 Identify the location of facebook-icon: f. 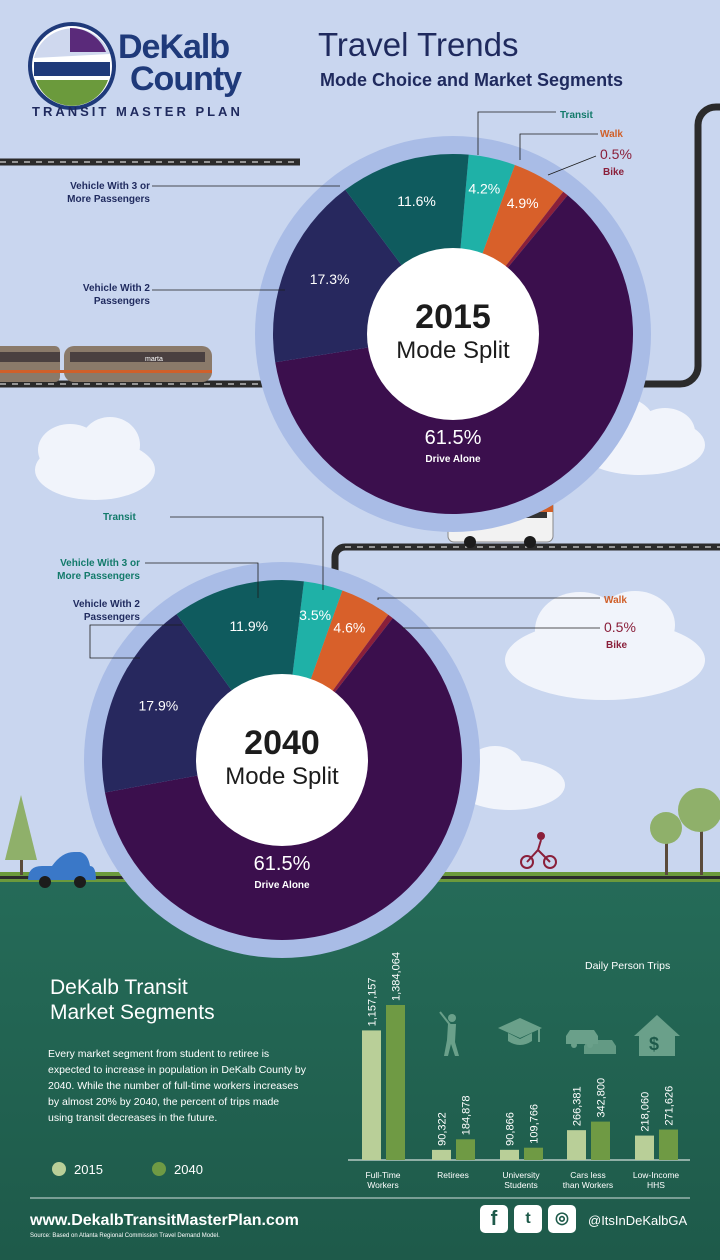
(494, 1219).